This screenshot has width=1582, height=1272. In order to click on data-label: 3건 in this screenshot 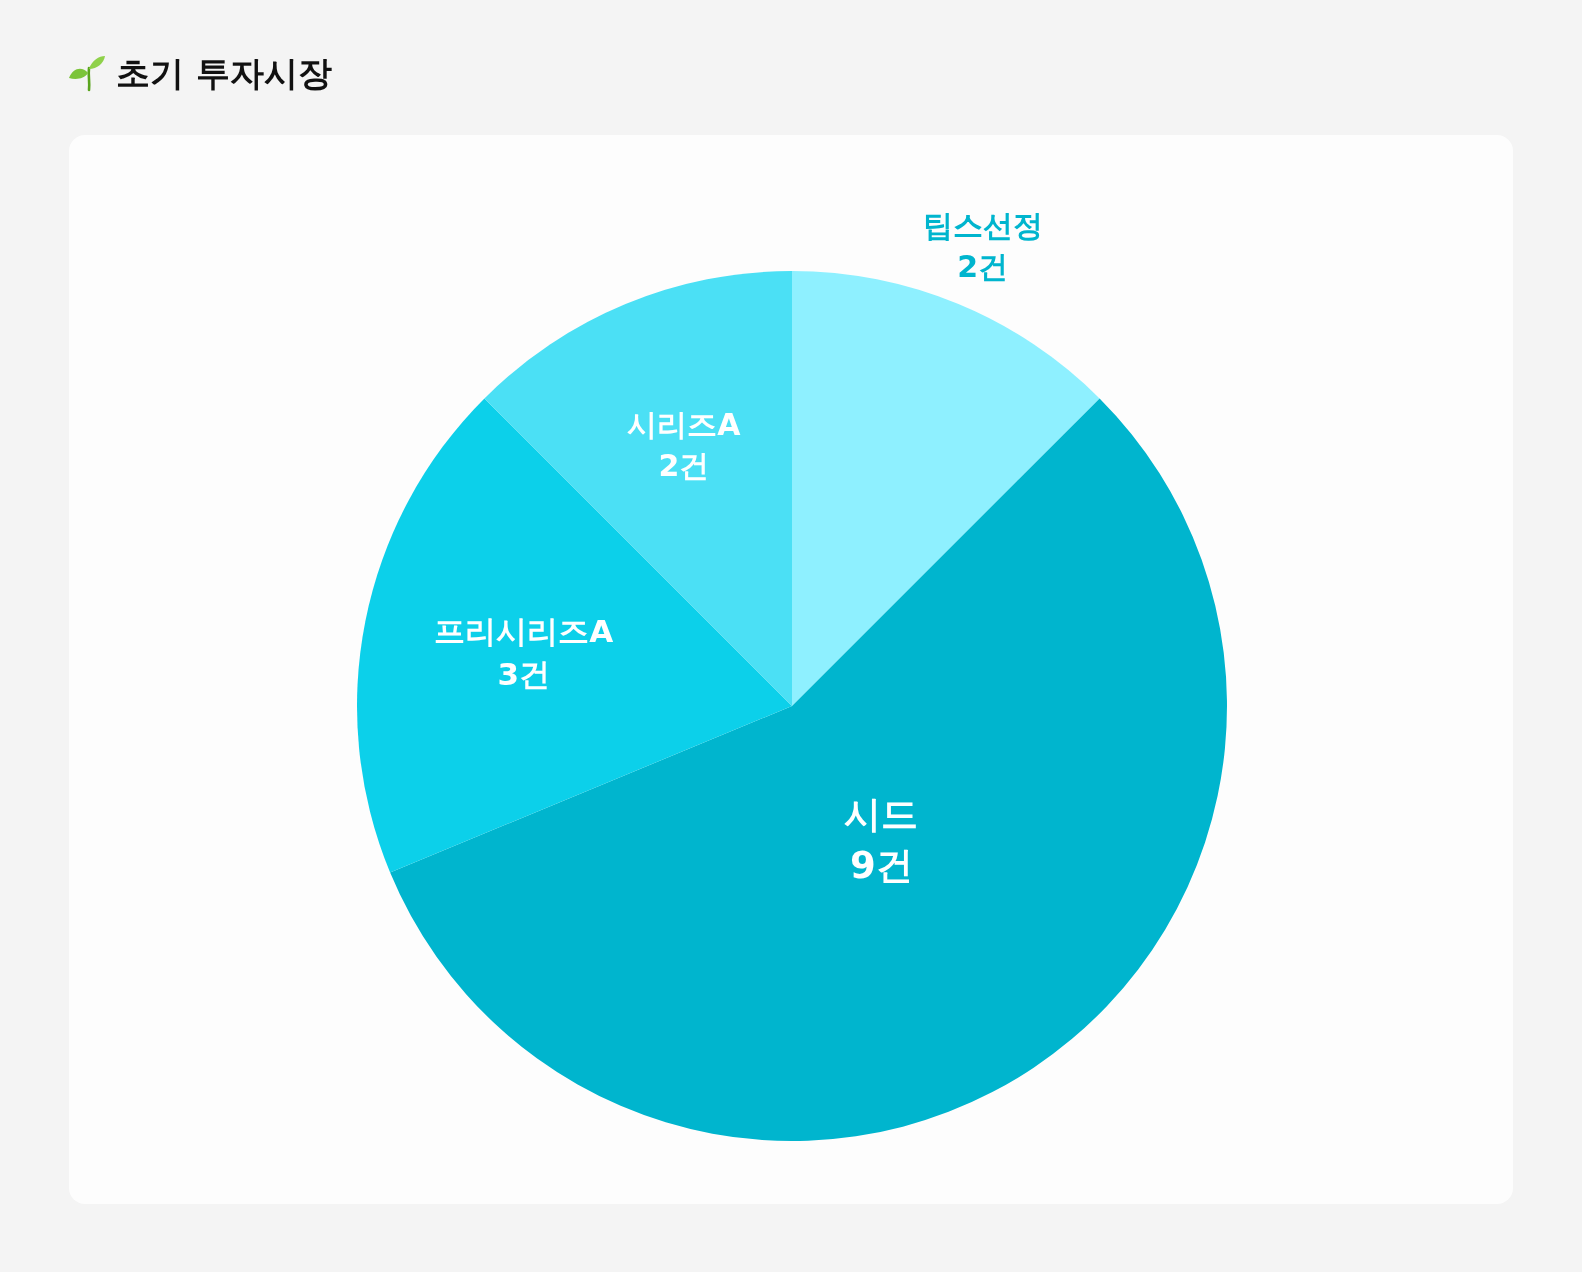, I will do `click(524, 674)`.